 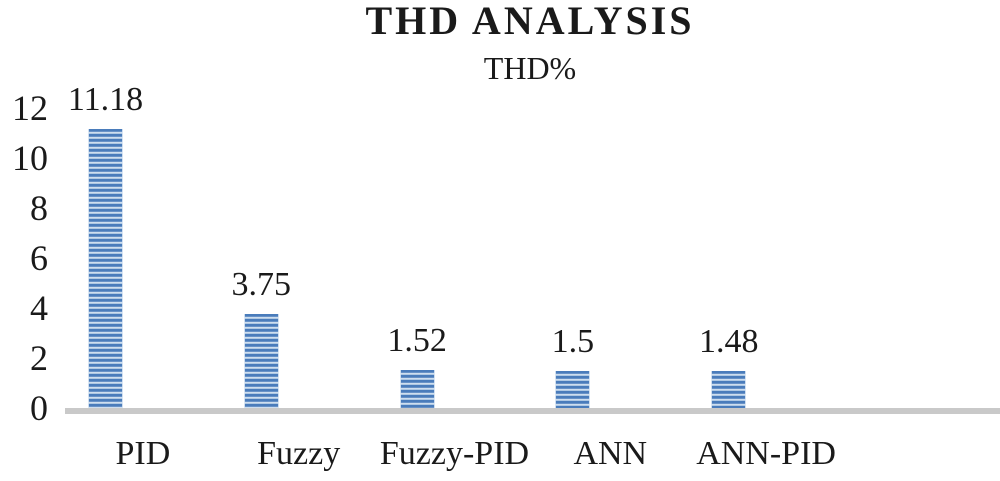 What do you see at coordinates (454, 453) in the screenshot?
I see `x-axis-label-fuzzy-pid: Fuzzy-PID` at bounding box center [454, 453].